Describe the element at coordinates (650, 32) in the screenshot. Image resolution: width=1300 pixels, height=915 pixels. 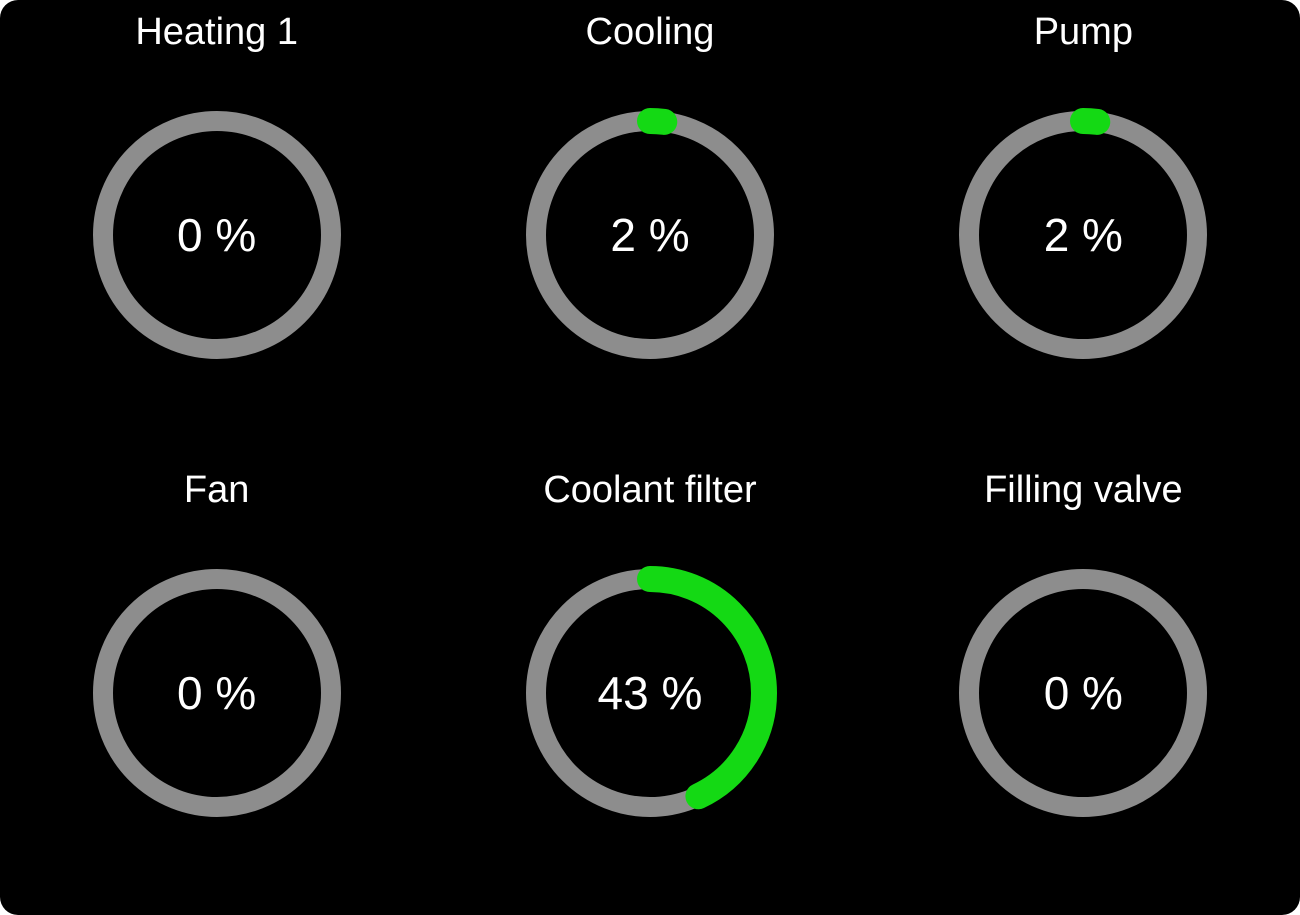
I see `gauge-label: Cooling` at that location.